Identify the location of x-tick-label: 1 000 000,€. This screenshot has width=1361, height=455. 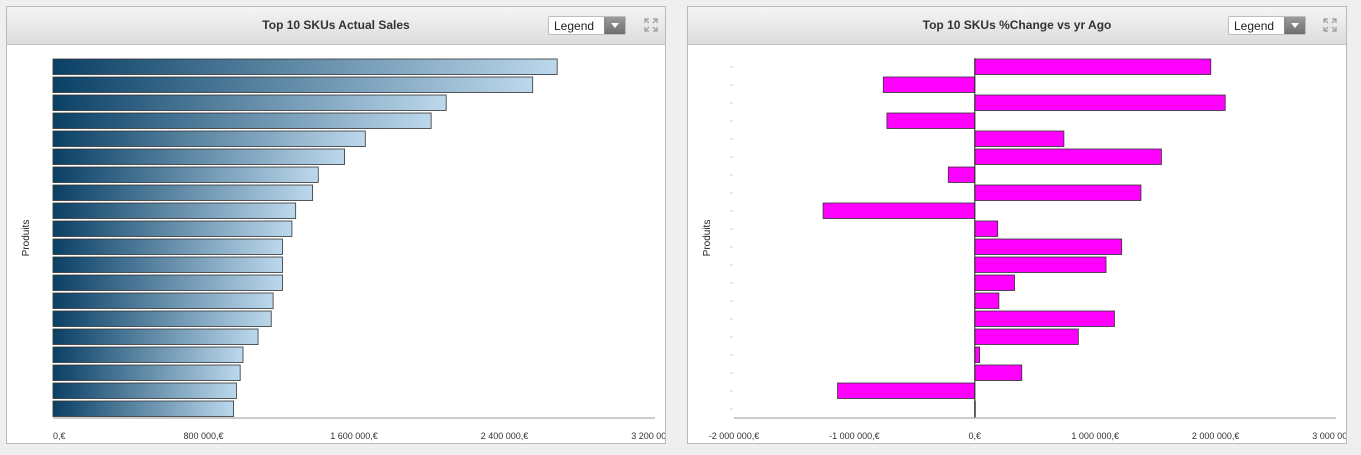
(1095, 436).